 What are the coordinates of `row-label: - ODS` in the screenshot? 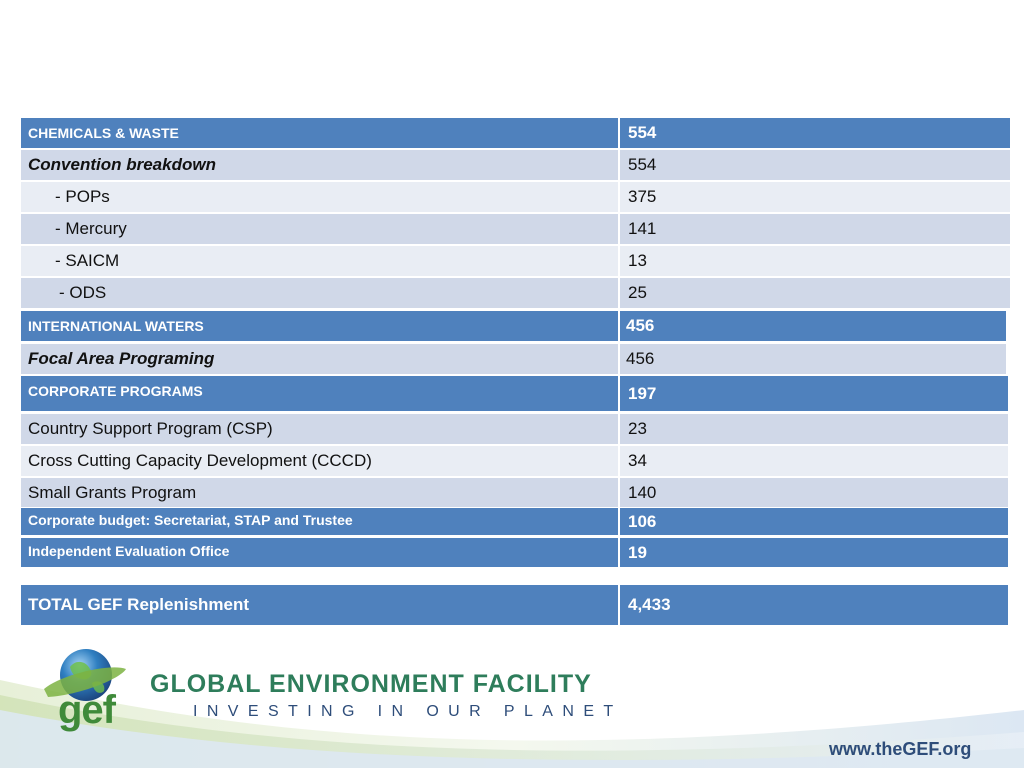 It's located at (83, 292).